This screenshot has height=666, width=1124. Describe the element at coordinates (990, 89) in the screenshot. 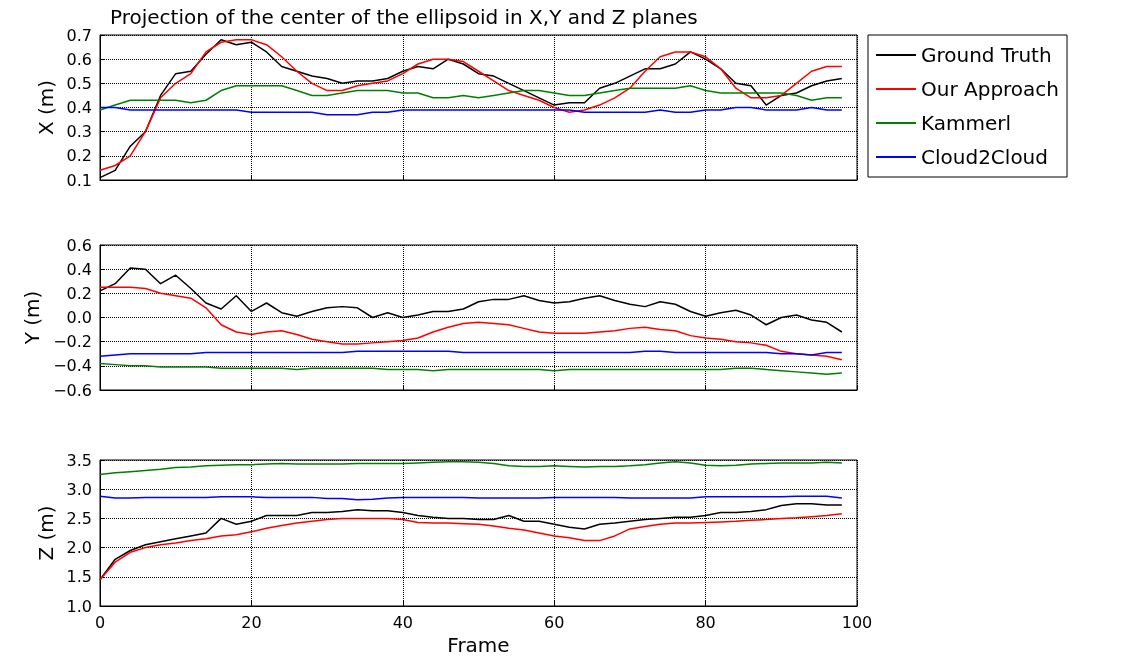

I see `legend-label: Our Approach` at that location.